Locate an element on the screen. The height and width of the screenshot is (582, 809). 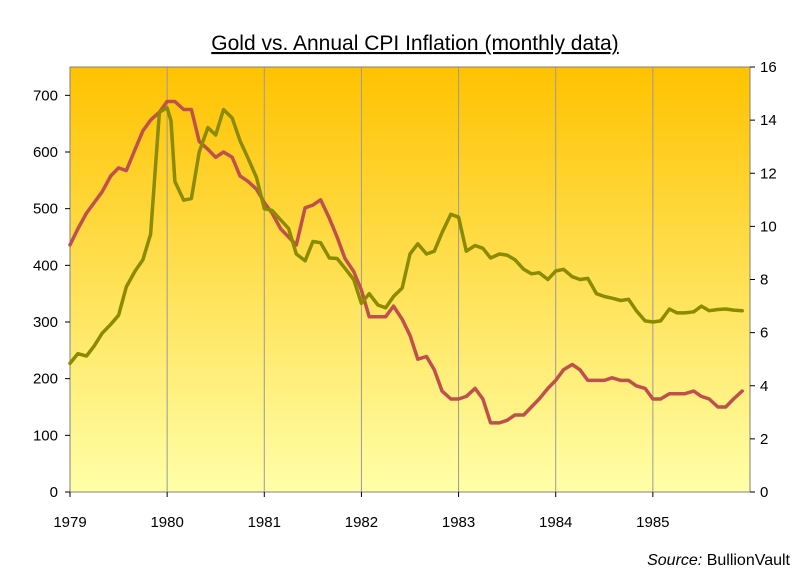
y-right-tick-label: 8 is located at coordinates (764, 280).